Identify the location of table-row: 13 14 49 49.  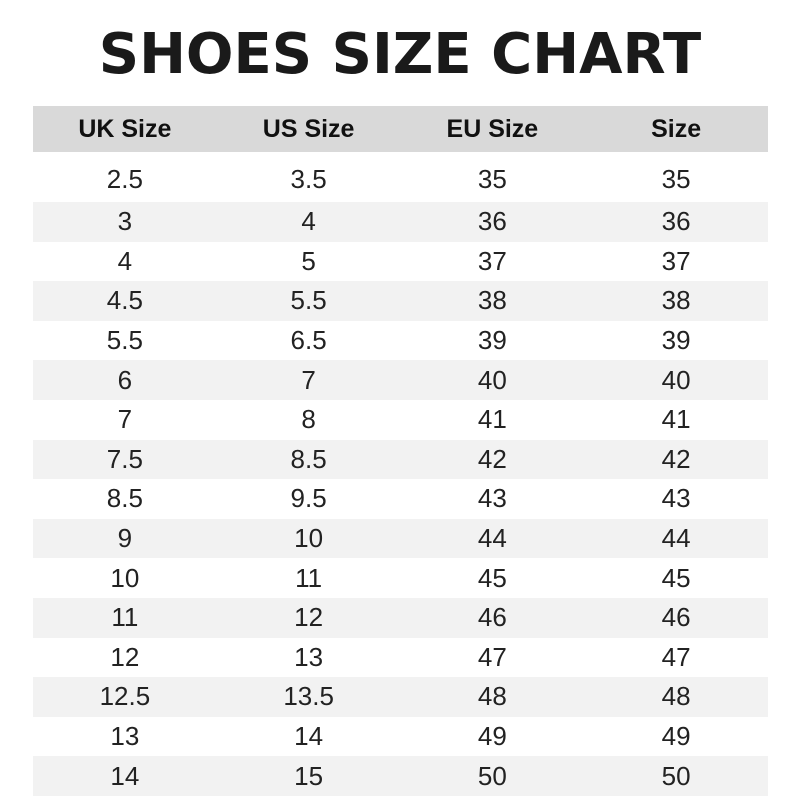
(400, 737).